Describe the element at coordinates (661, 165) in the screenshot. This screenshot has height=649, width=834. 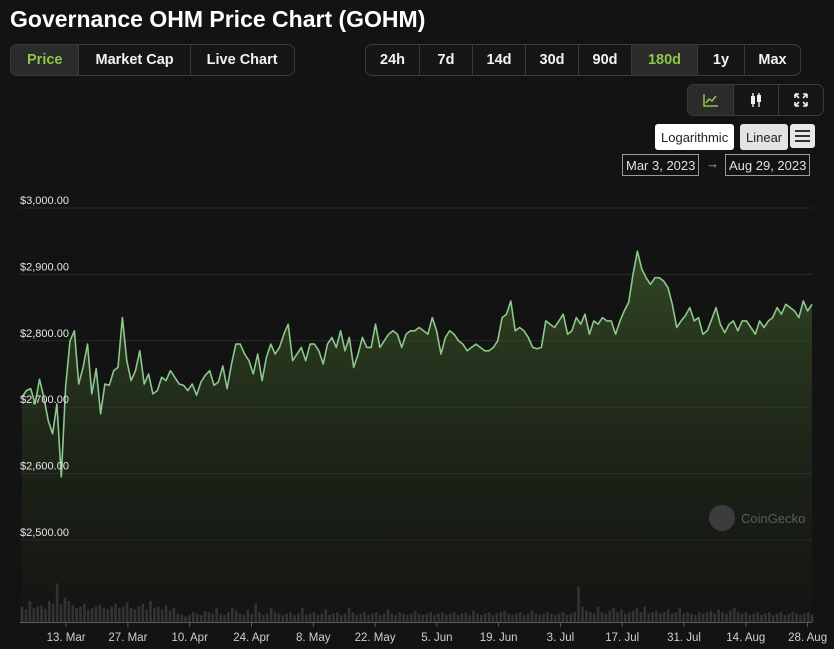
I see `date-from-input: Mar 3, 2023` at that location.